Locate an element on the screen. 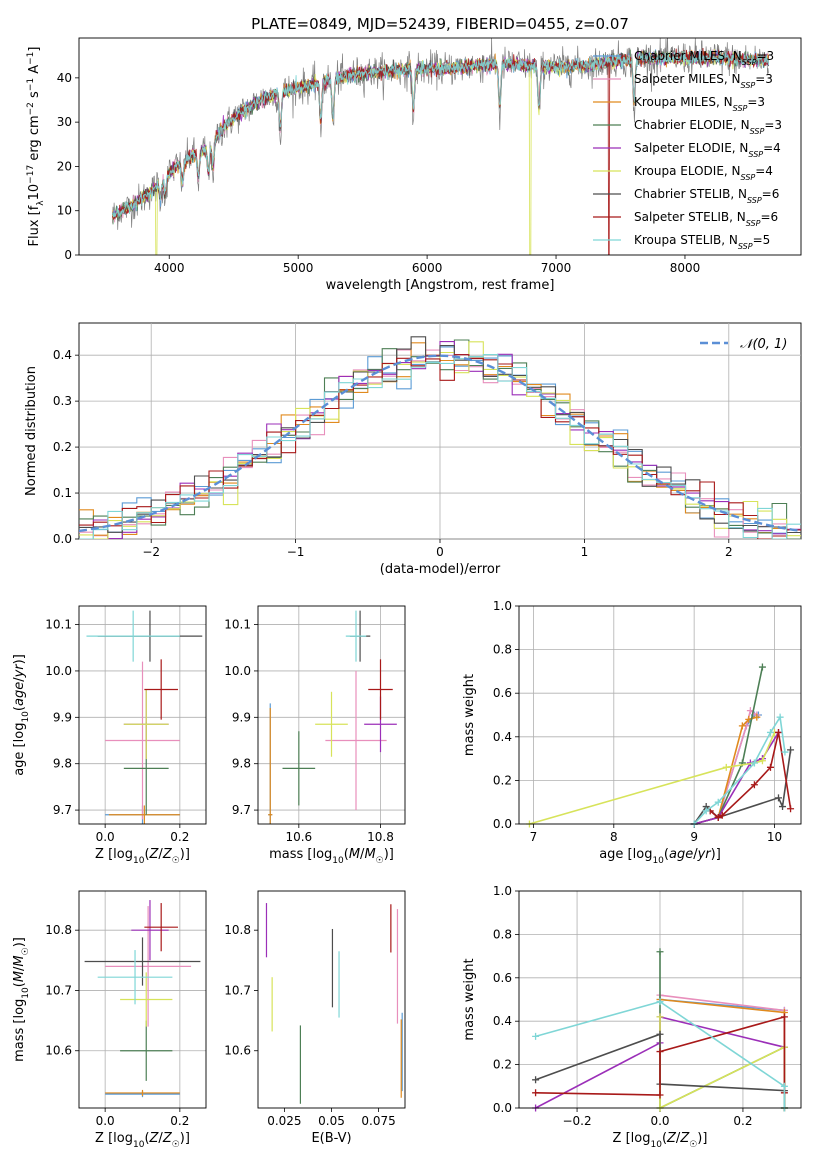 Image resolution: width=819 pixels, height=1170 pixels. histogram-step-salpeter-stelib is located at coordinates (440, 446).